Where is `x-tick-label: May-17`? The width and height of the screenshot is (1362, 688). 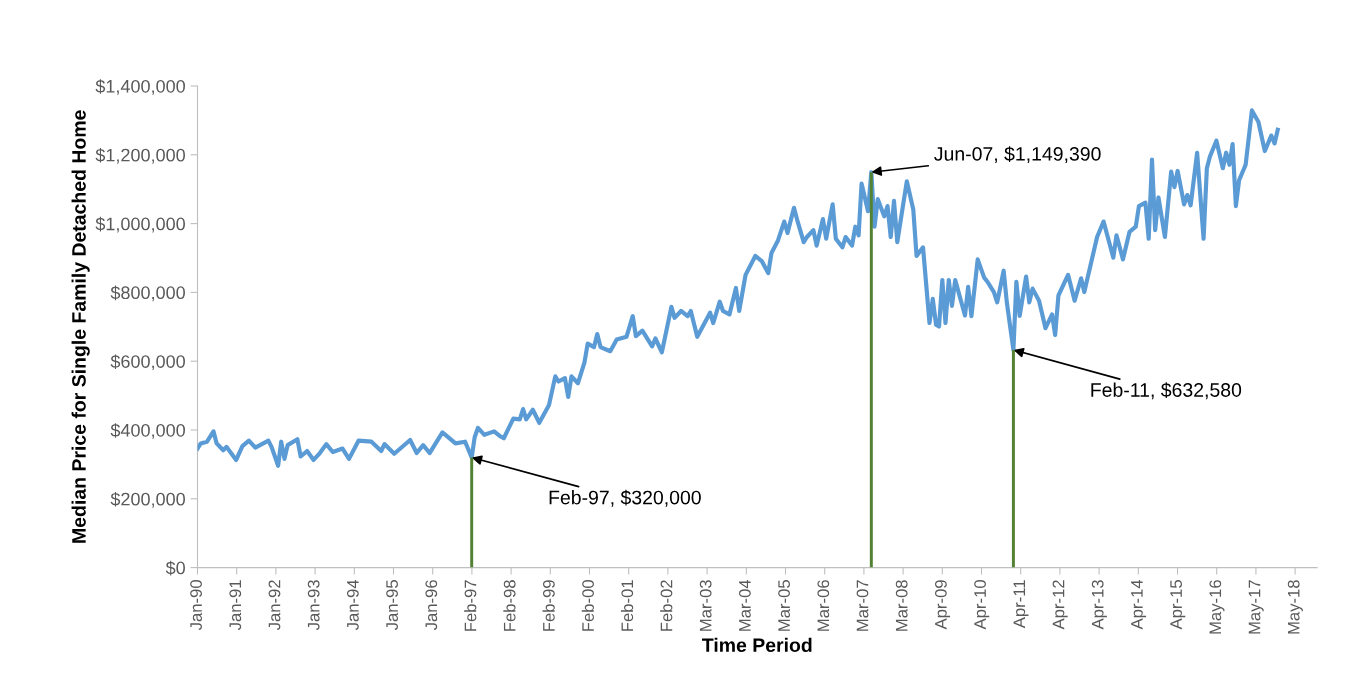 x-tick-label: May-17 is located at coordinates (1256, 607).